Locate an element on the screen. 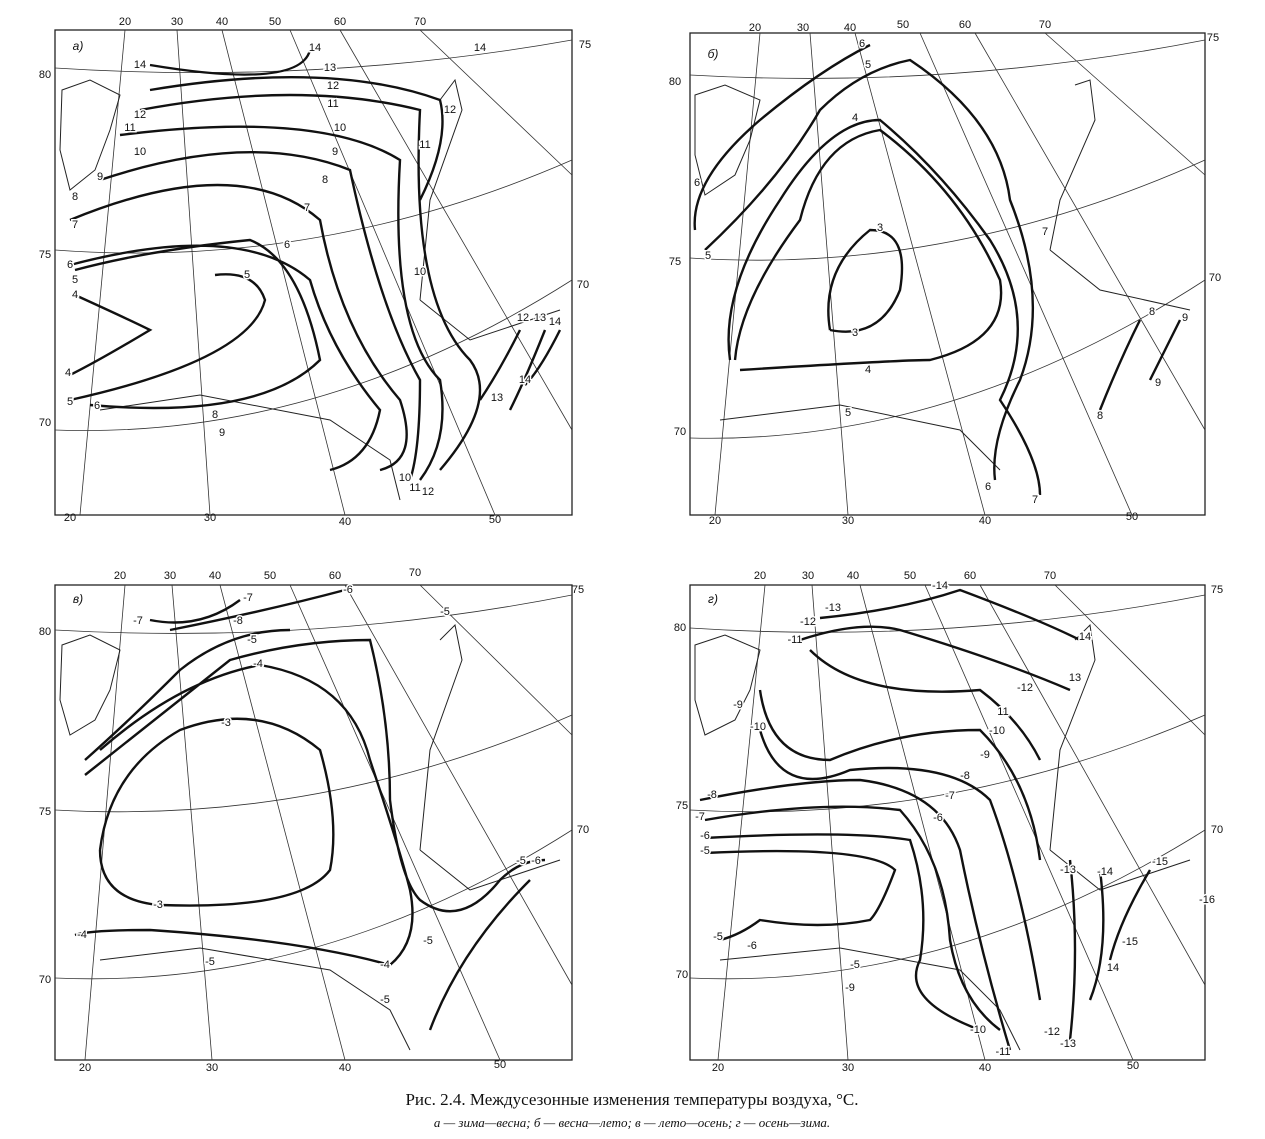 The width and height of the screenshot is (1265, 1139). isotherm-label: -14 is located at coordinates (940, 586).